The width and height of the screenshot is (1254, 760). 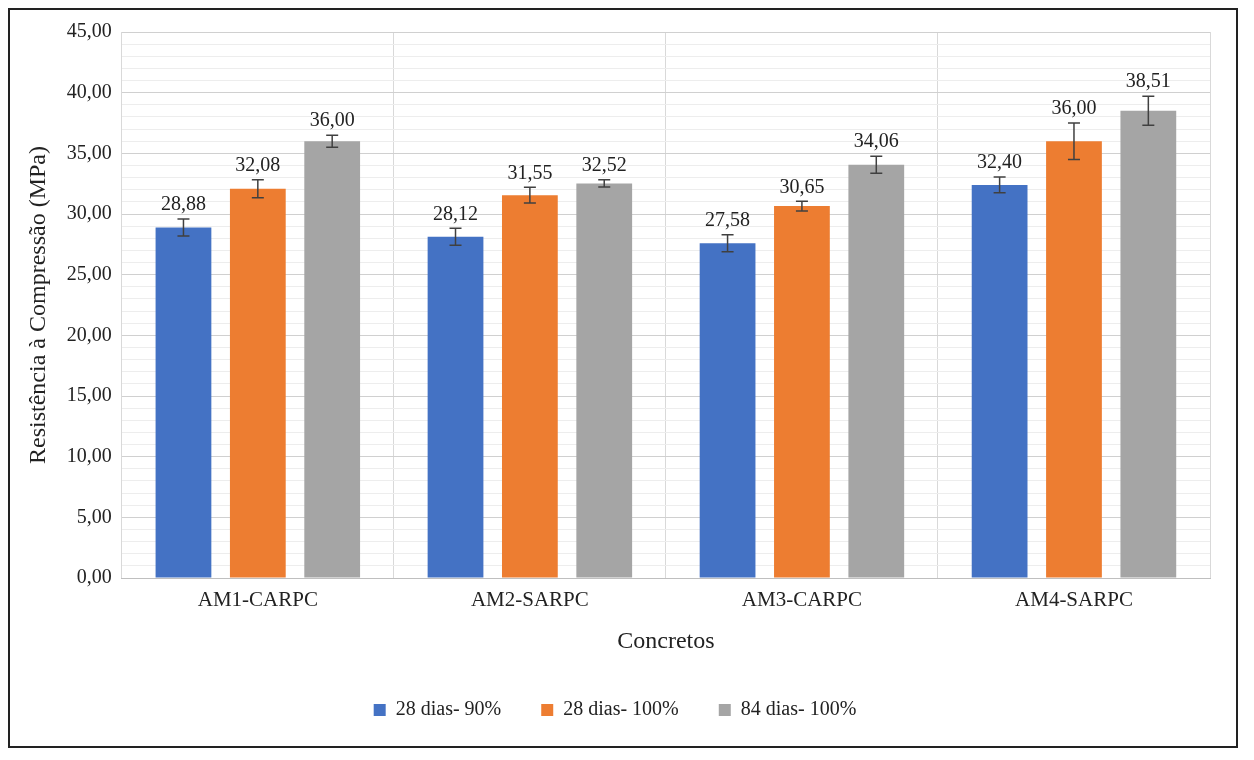 What do you see at coordinates (1000, 161) in the screenshot?
I see `data-label: 32,40` at bounding box center [1000, 161].